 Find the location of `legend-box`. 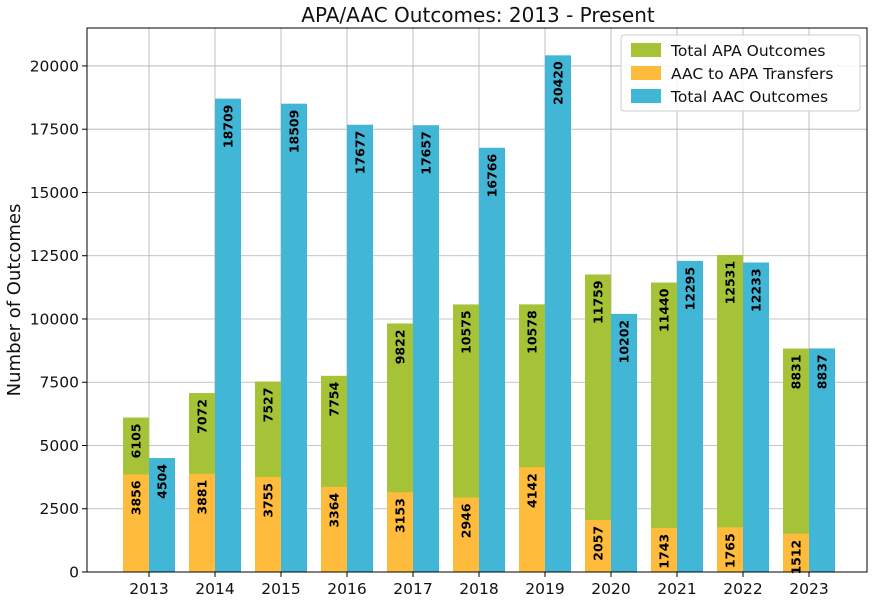

legend-box is located at coordinates (740, 73).